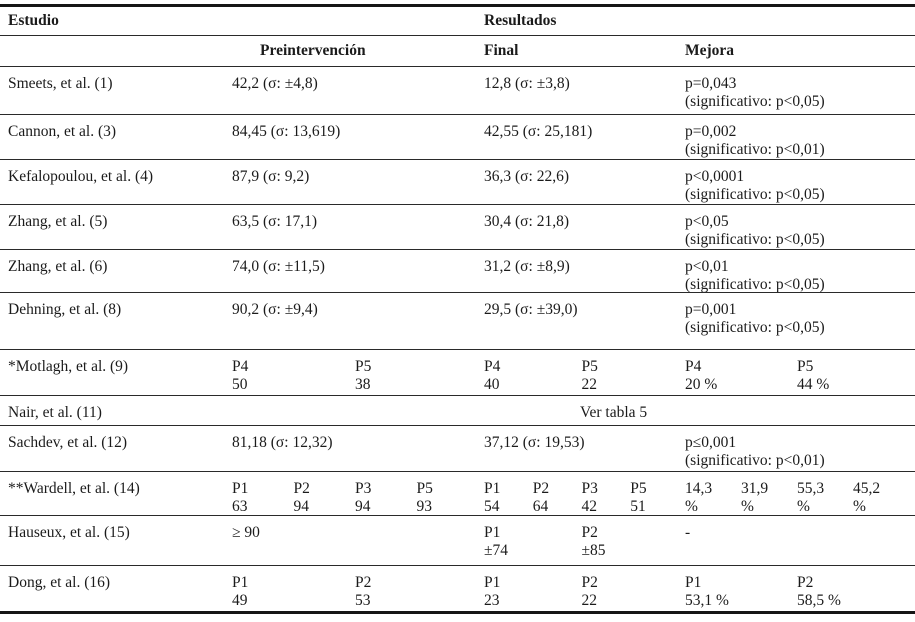  What do you see at coordinates (65, 309) in the screenshot?
I see `study-cell: Dehning, et al. (8)` at bounding box center [65, 309].